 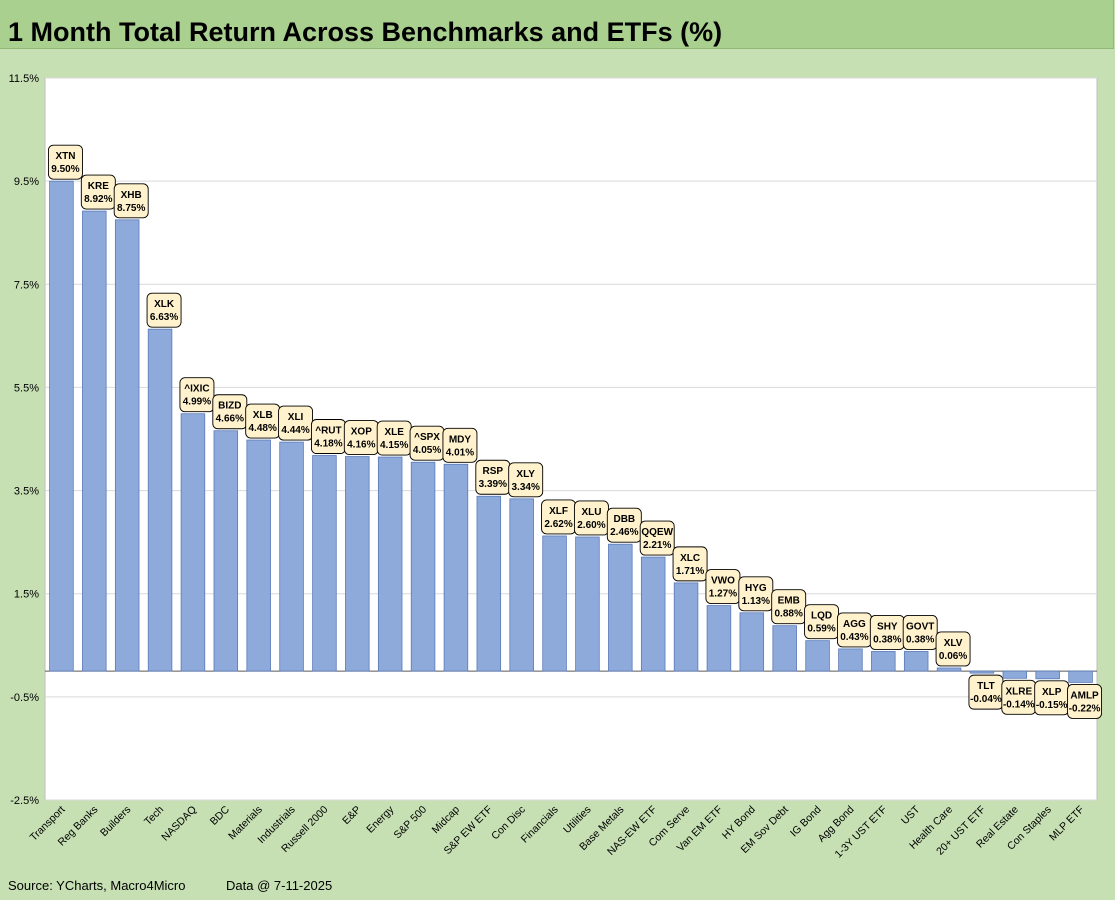 What do you see at coordinates (263, 415) in the screenshot?
I see `ticker-label: XLB` at bounding box center [263, 415].